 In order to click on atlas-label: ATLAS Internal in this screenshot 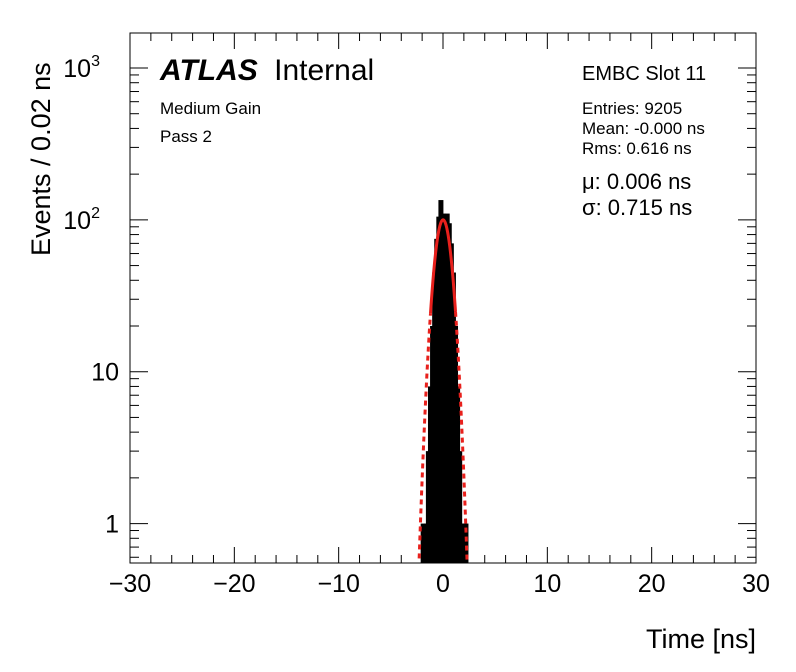, I will do `click(266, 70)`.